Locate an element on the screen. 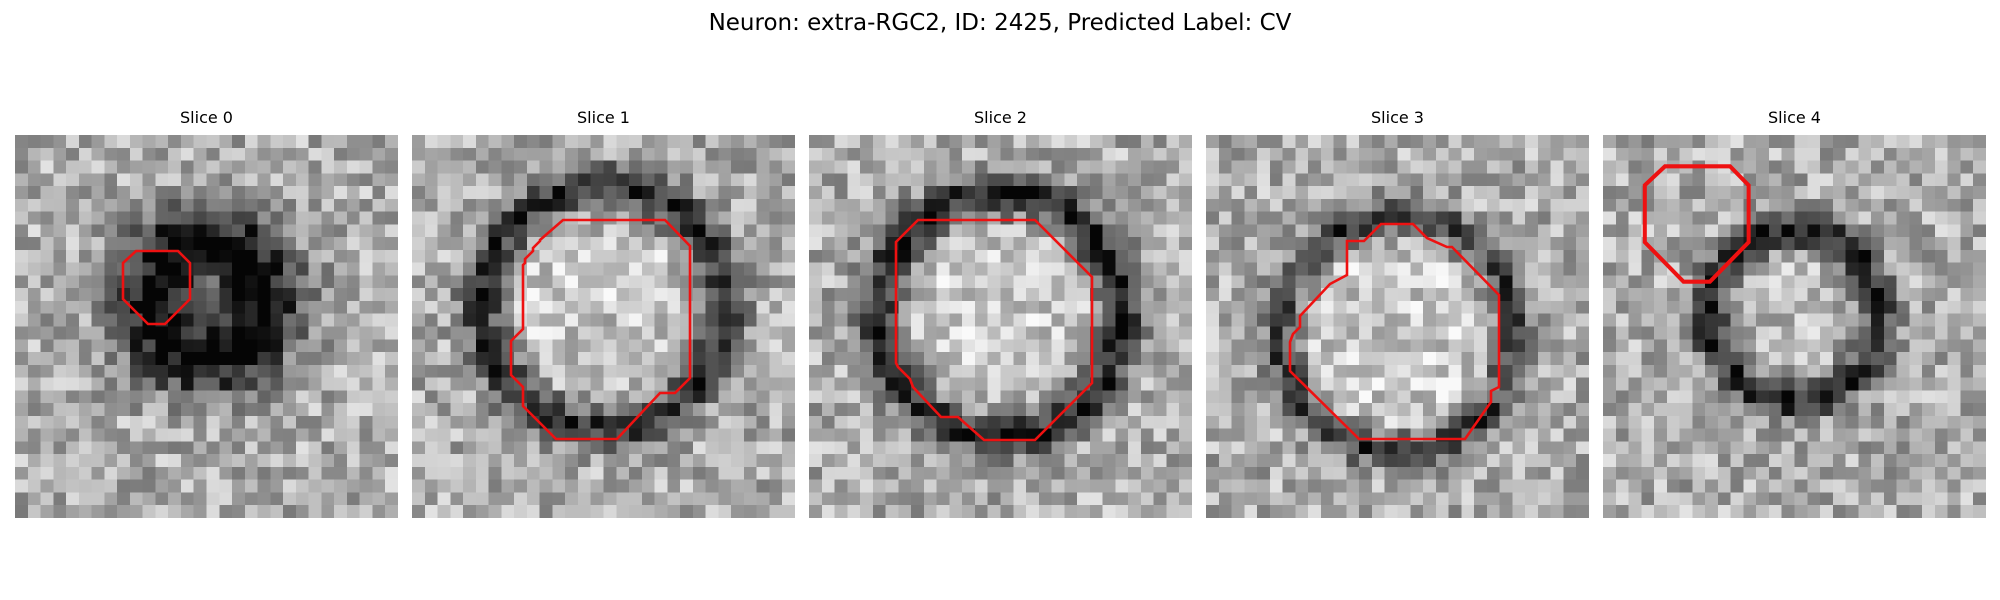 This screenshot has height=600, width=2000. slice-title: Slice 2 is located at coordinates (1000, 117).